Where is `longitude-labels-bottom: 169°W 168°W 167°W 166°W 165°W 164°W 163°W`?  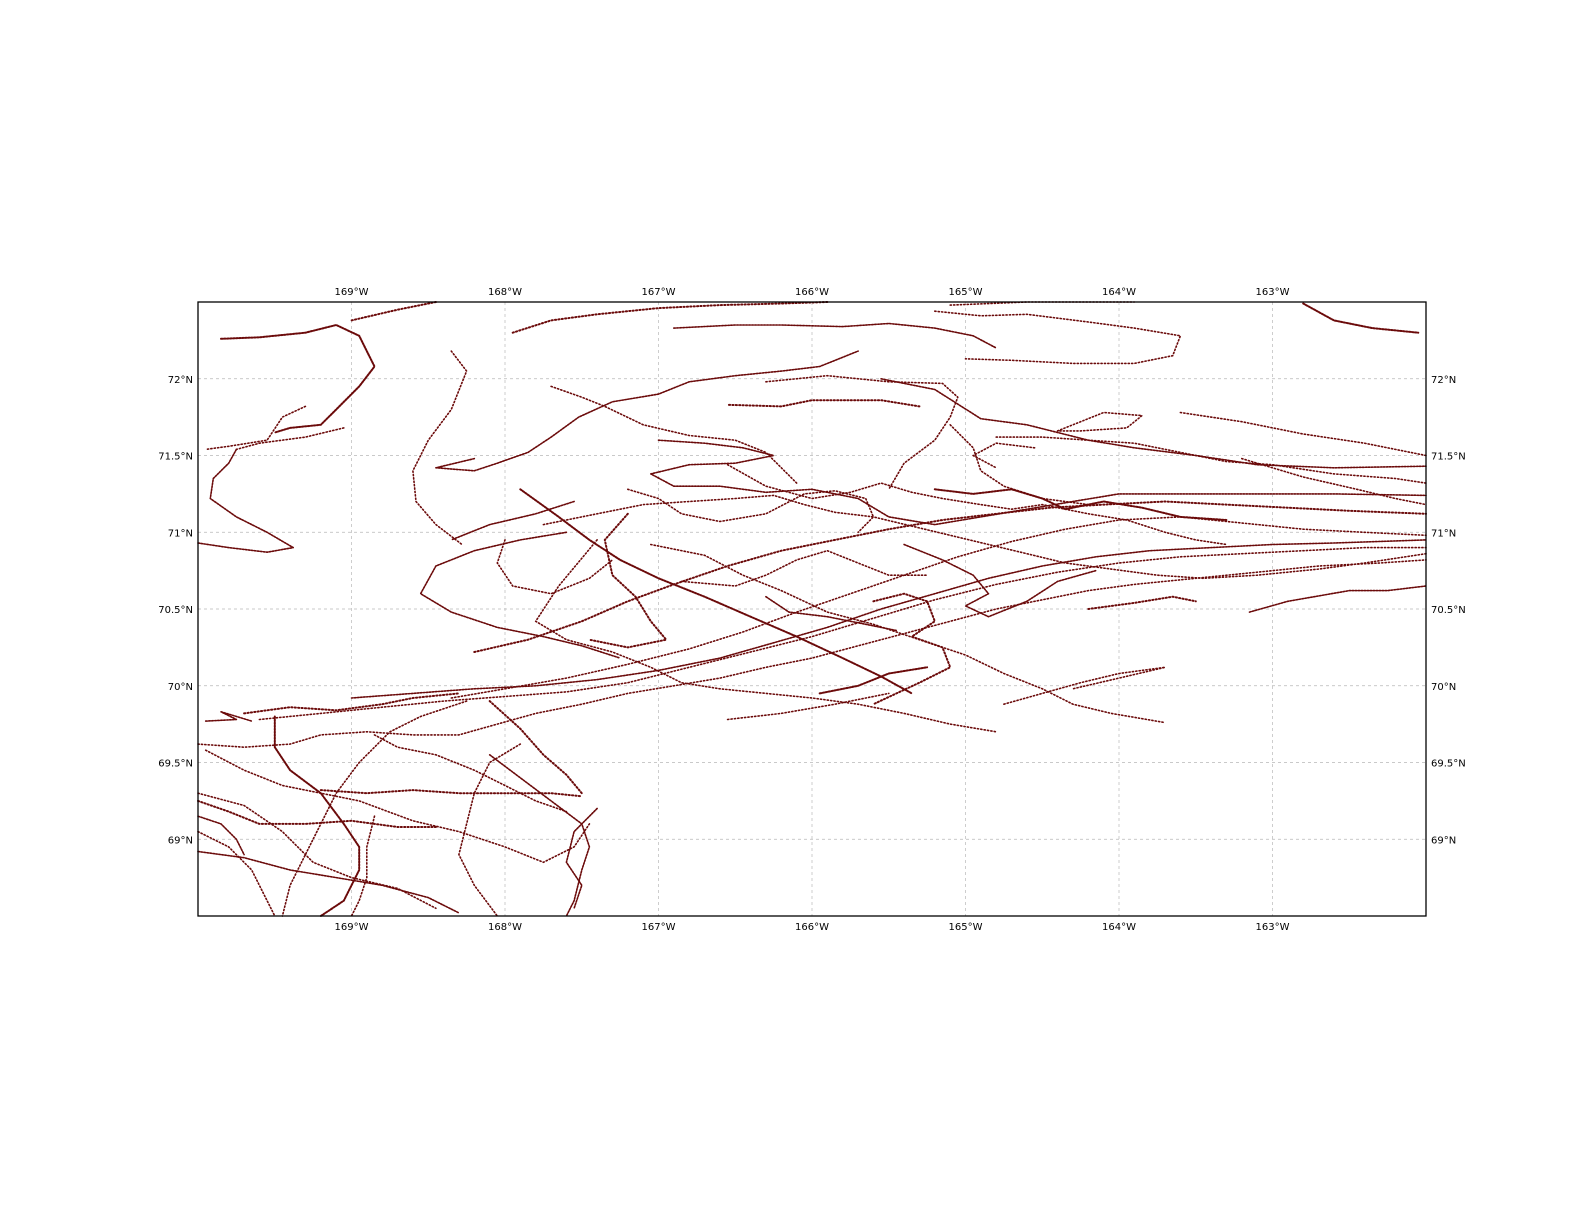
longitude-labels-bottom: 169°W 168°W 167°W 166°W 165°W 164°W 163°W is located at coordinates (812, 927).